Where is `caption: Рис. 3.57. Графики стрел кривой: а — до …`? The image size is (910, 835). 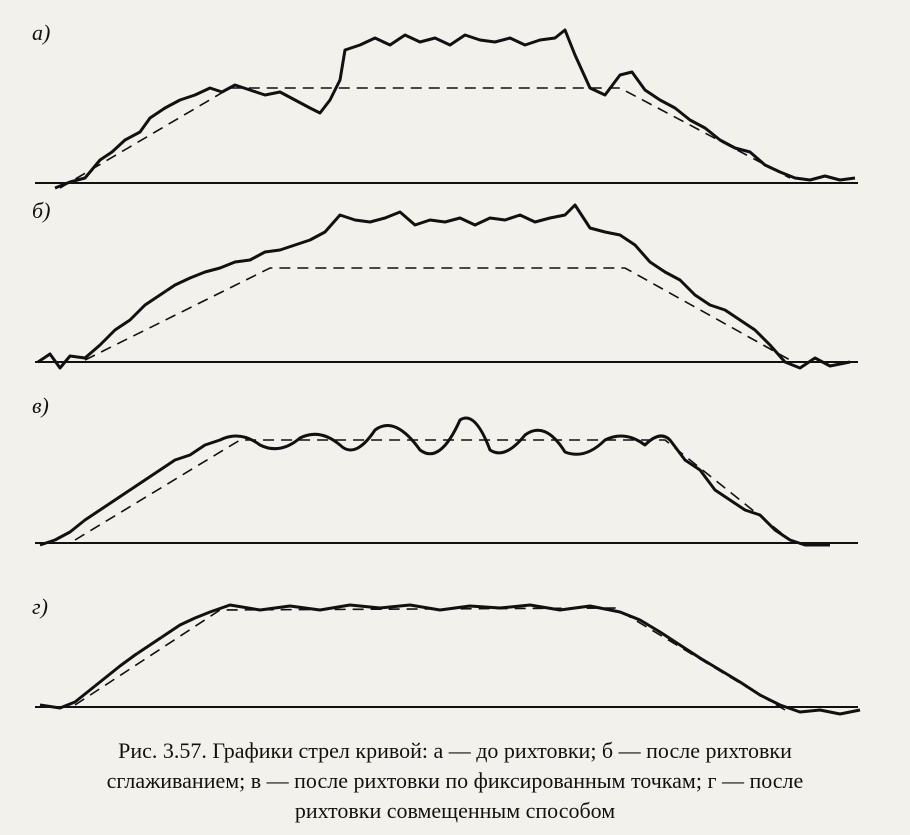
caption: Рис. 3.57. Графики стрел кривой: а — до … is located at coordinates (455, 780).